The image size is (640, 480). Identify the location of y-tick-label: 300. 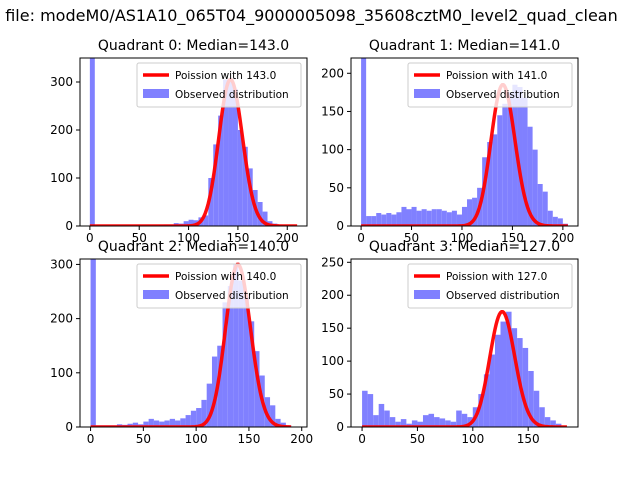
(61, 82).